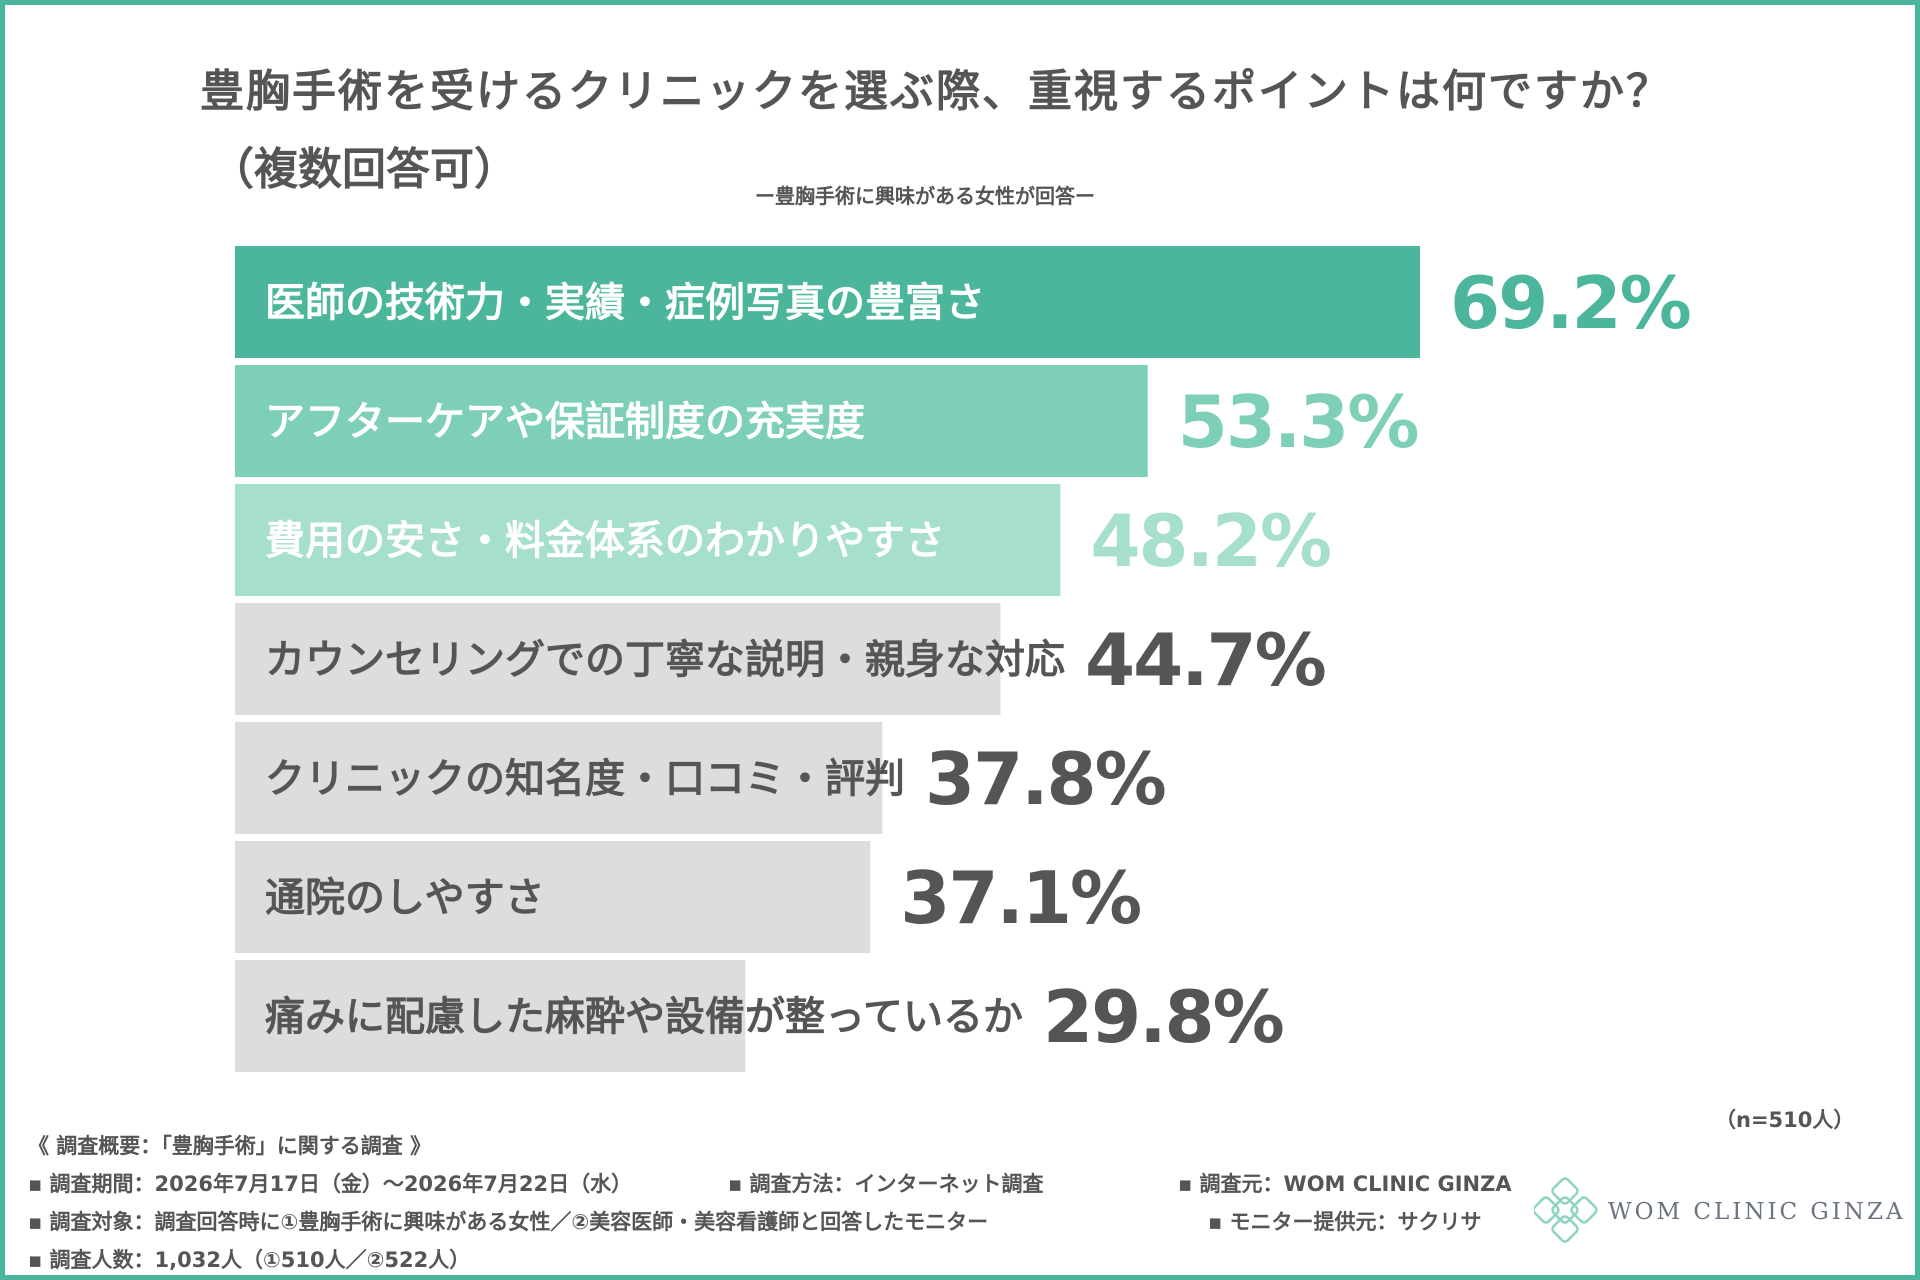  What do you see at coordinates (1345, 1222) in the screenshot?
I see `survey-provider: ▪ モニター提供元：サクリサ` at bounding box center [1345, 1222].